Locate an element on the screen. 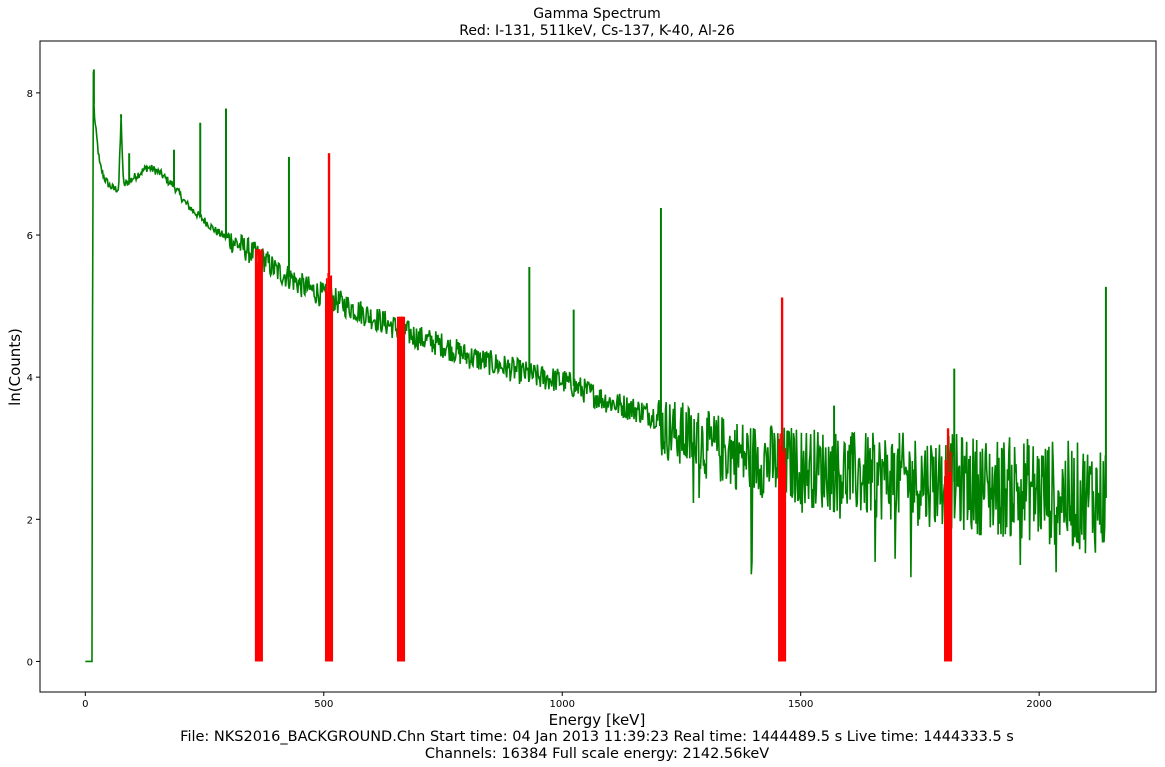 Image resolution: width=1165 pixels, height=767 pixels. y-axis: 0 2 4 6 8 is located at coordinates (33, 378).